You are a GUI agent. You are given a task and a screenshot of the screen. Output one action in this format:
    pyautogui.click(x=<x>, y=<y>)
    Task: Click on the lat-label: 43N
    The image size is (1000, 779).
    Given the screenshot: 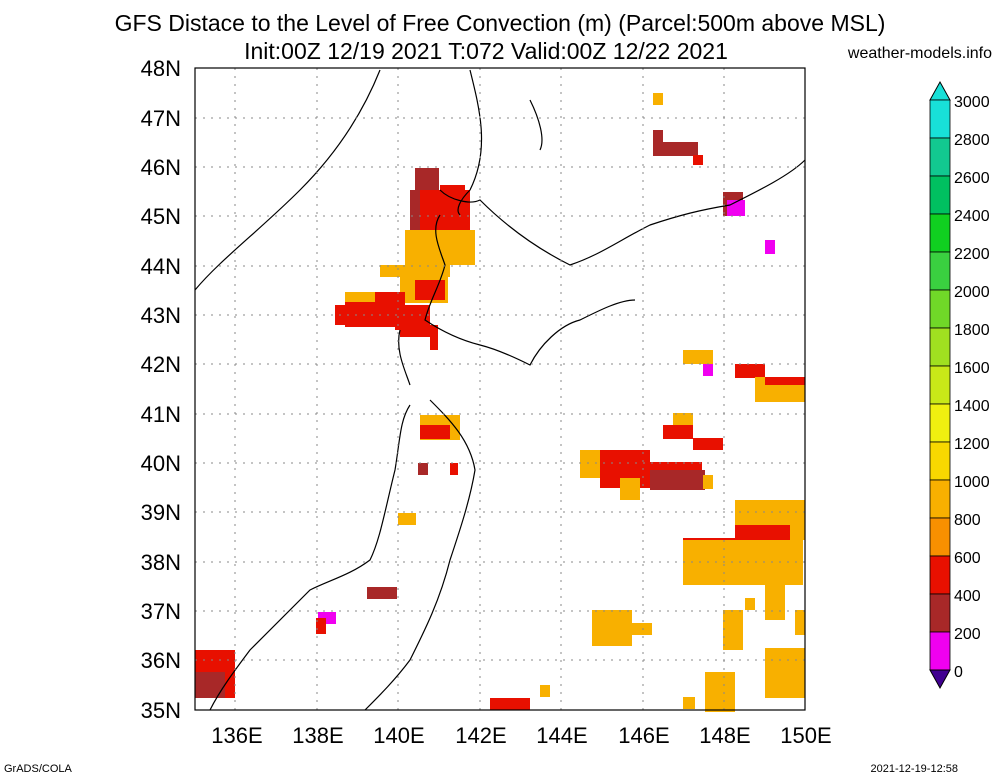 What is the action you would take?
    pyautogui.click(x=161, y=315)
    